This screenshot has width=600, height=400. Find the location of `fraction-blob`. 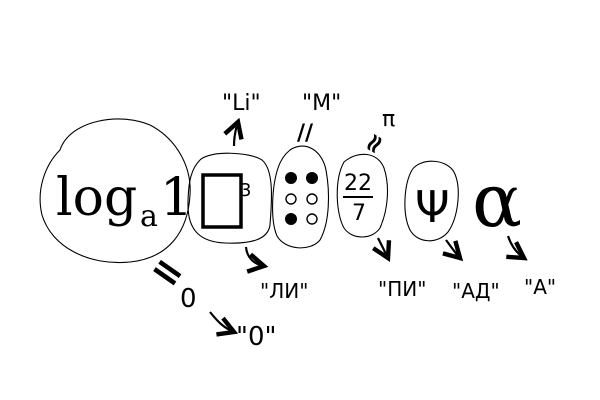

fraction-blob is located at coordinates (362, 195).